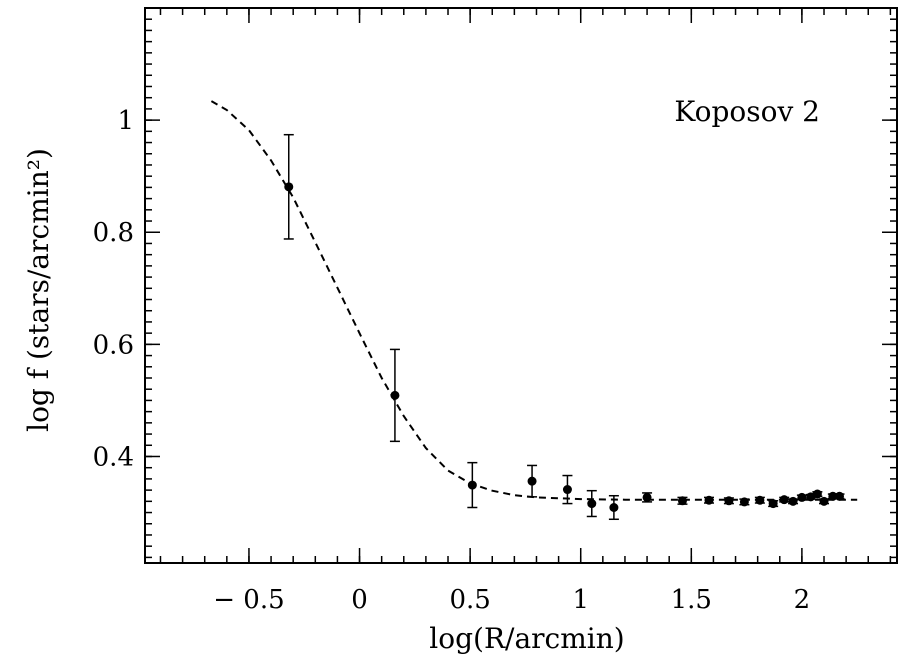 This screenshot has width=905, height=659. What do you see at coordinates (113, 345) in the screenshot?
I see `y-tick-label: 0.6` at bounding box center [113, 345].